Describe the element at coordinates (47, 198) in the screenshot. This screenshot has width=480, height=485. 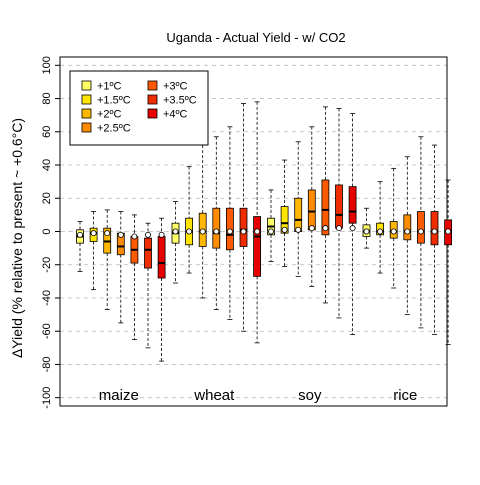
I see `y-tick-label: 20` at that location.